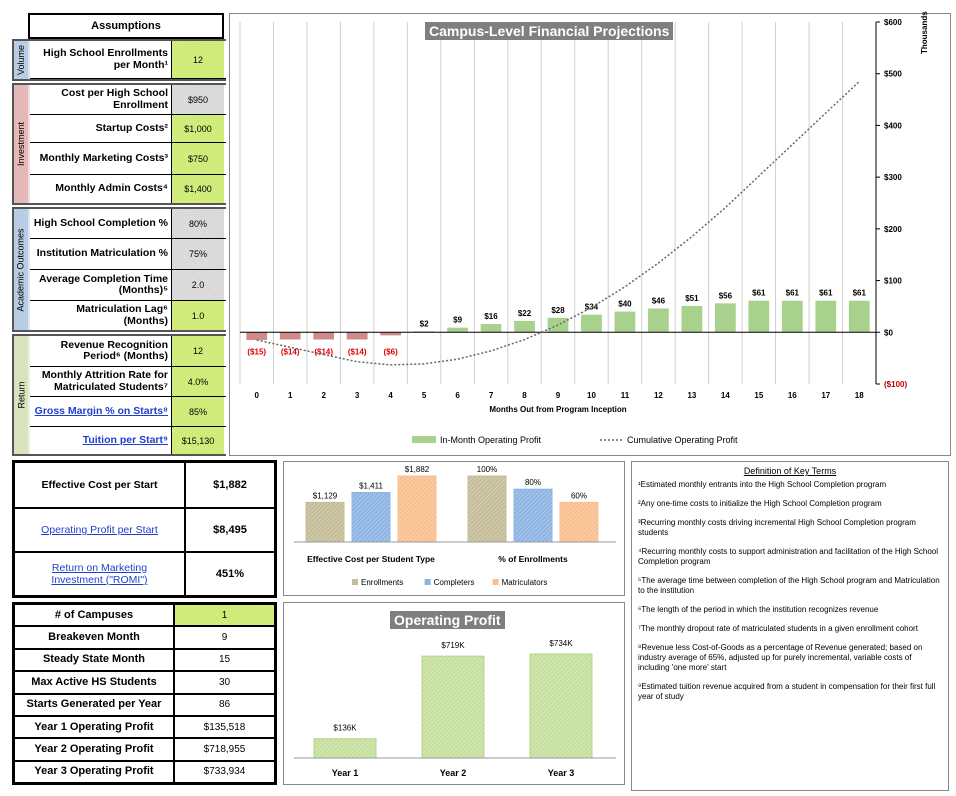 This screenshot has height=796, width=956. What do you see at coordinates (257, 395) in the screenshot?
I see `x-tick-label: 0` at bounding box center [257, 395].